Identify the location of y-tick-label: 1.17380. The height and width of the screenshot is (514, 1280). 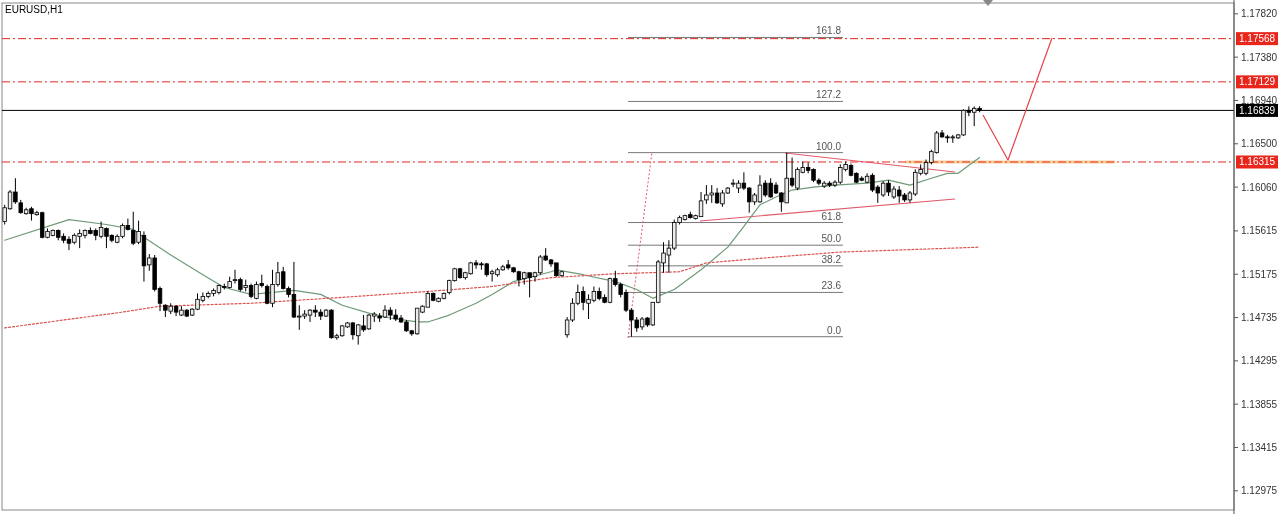
(1259, 57).